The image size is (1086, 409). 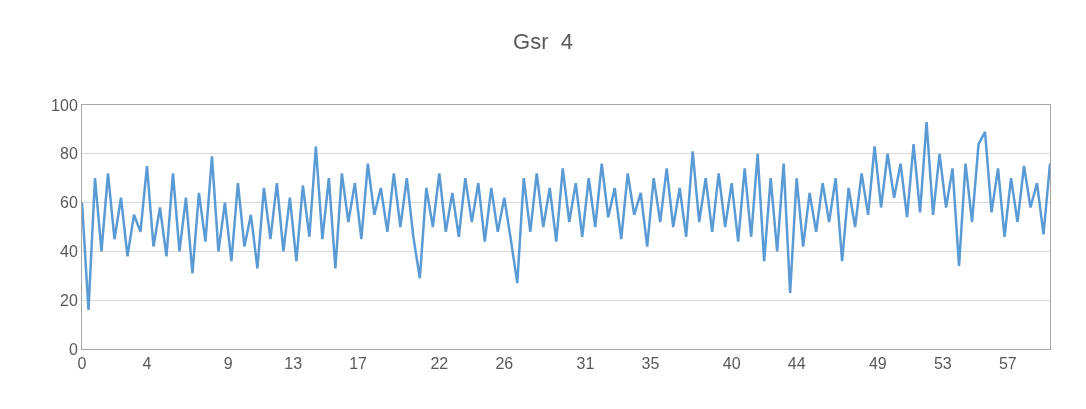 What do you see at coordinates (64, 105) in the screenshot?
I see `y-tick-label: 100` at bounding box center [64, 105].